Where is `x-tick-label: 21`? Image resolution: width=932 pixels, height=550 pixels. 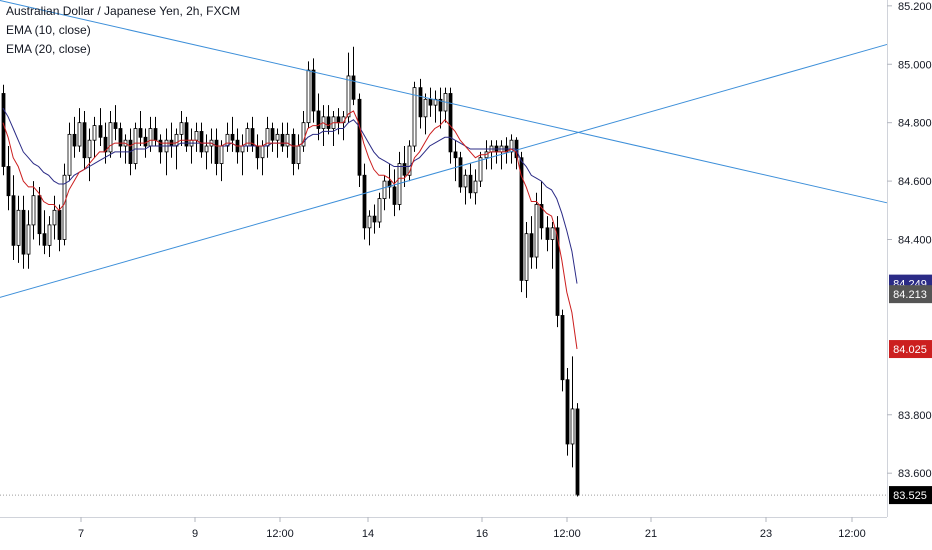
x-tick-label: 21 is located at coordinates (651, 534).